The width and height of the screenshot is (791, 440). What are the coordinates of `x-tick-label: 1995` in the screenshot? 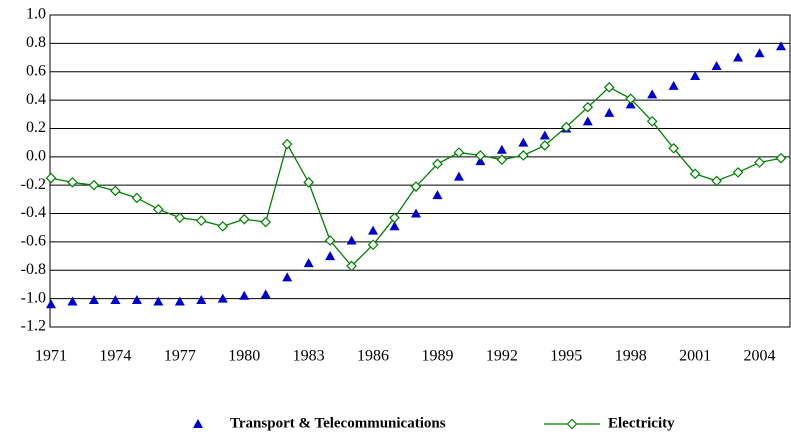 It's located at (566, 356).